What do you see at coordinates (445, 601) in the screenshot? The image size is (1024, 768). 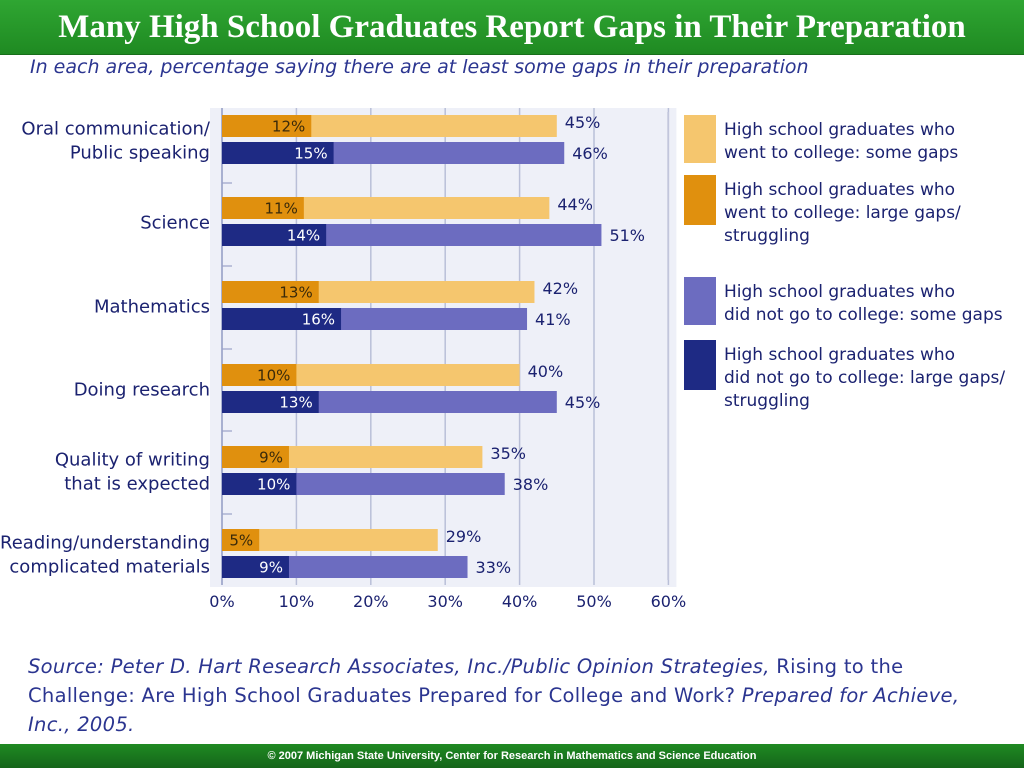 I see `x-tick-label: 30%` at bounding box center [445, 601].